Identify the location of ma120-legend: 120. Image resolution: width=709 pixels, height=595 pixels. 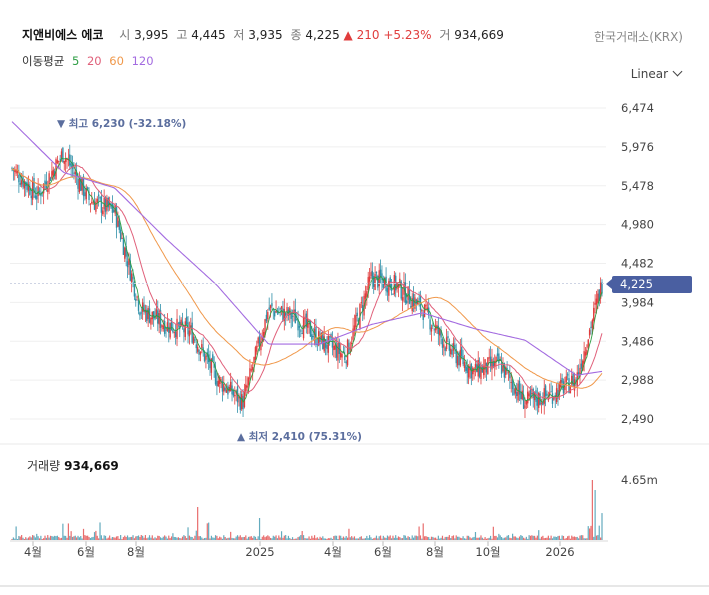
(142, 61).